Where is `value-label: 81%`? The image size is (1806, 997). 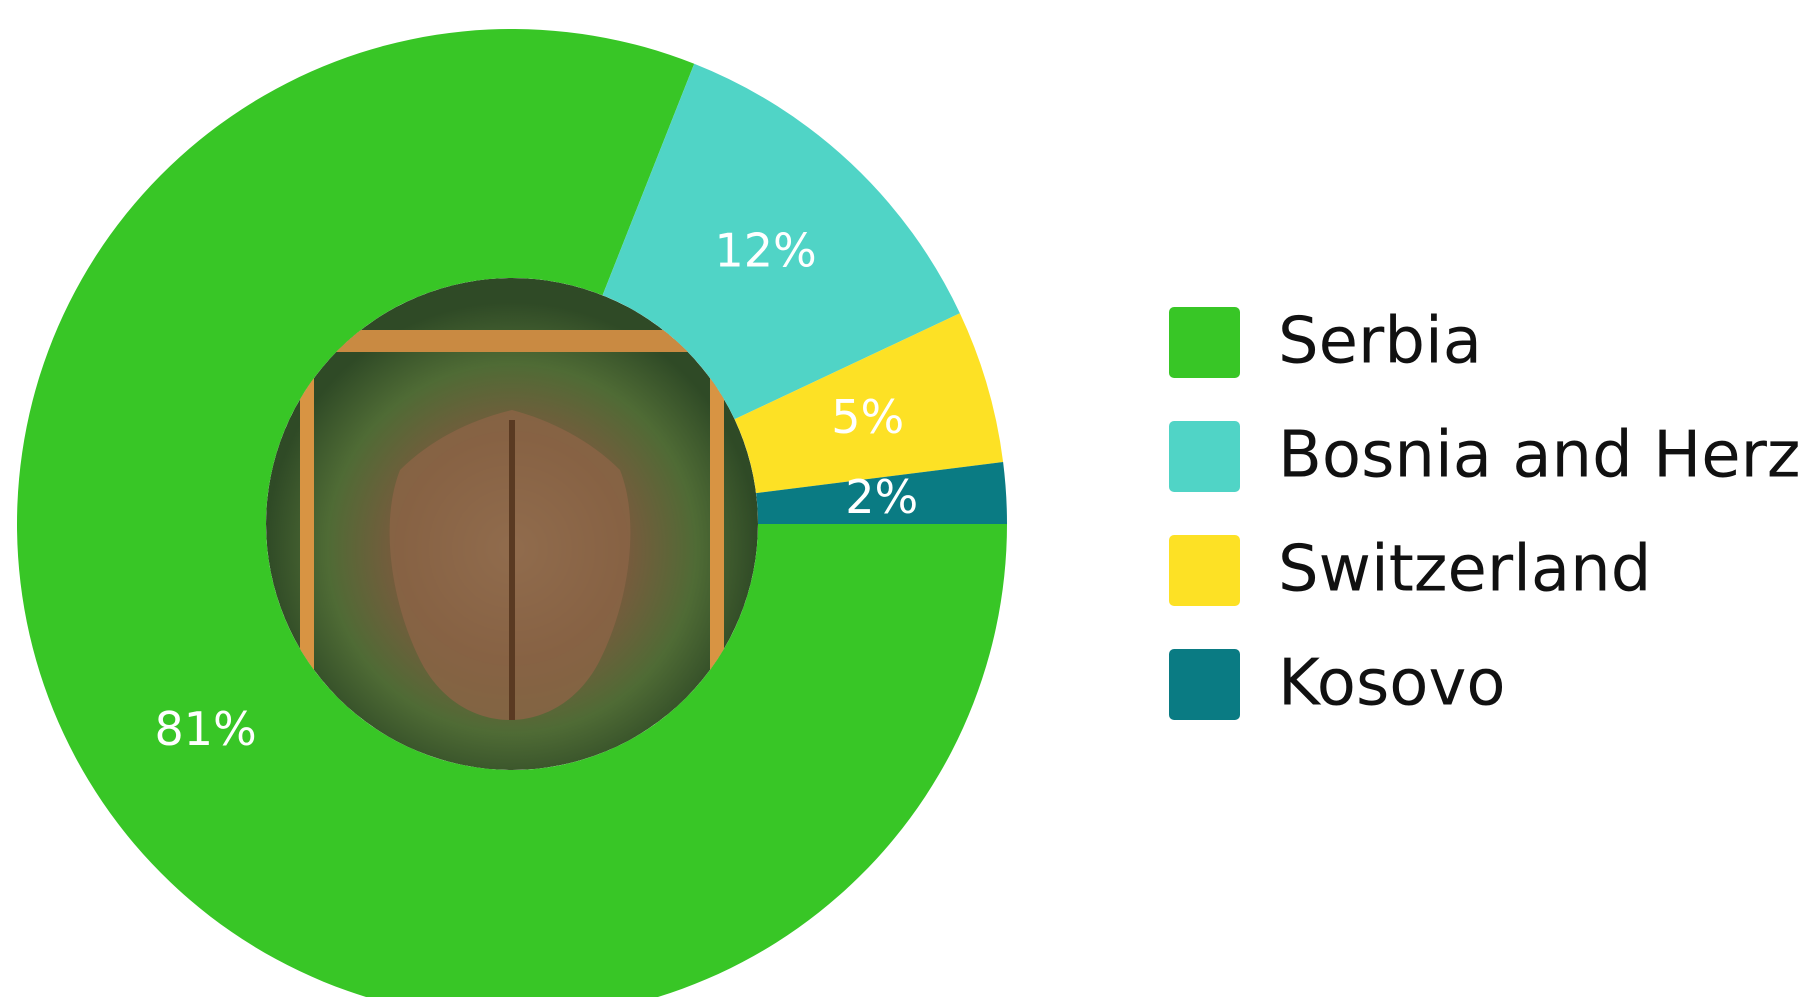 value-label: 81% is located at coordinates (205, 729).